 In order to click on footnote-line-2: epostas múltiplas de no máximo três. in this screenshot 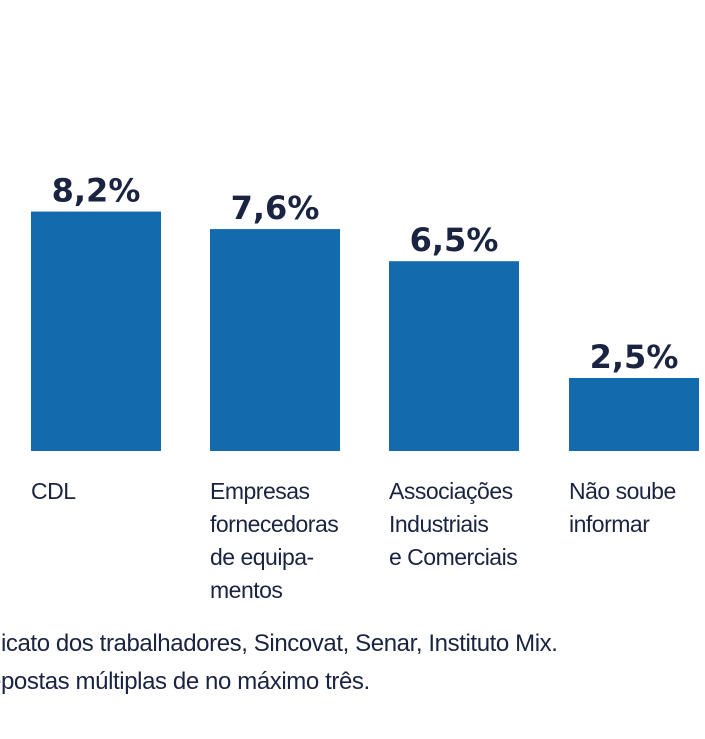, I will do `click(185, 681)`.